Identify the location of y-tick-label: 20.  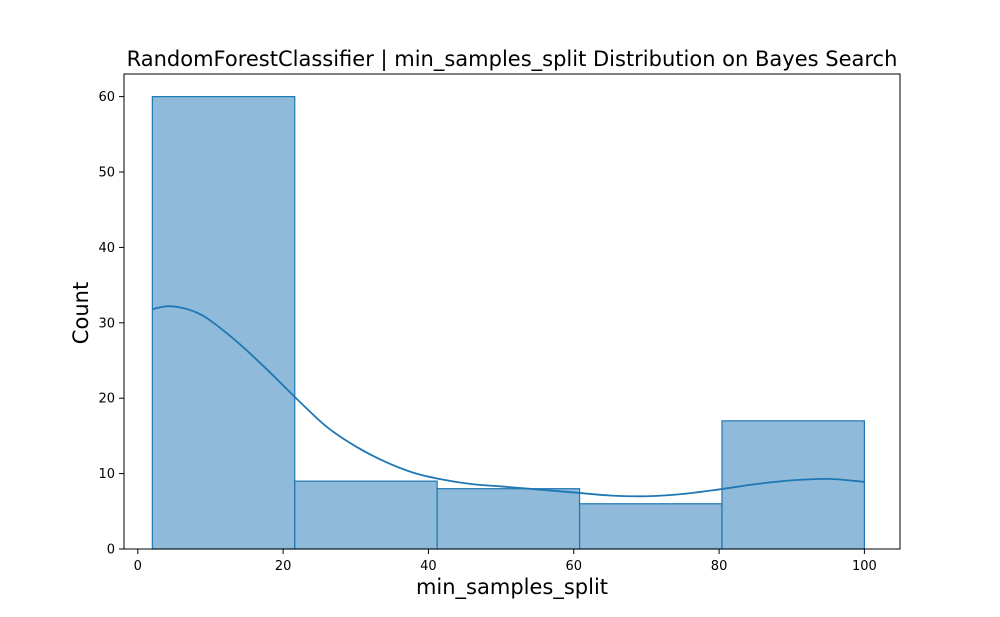
(106, 399).